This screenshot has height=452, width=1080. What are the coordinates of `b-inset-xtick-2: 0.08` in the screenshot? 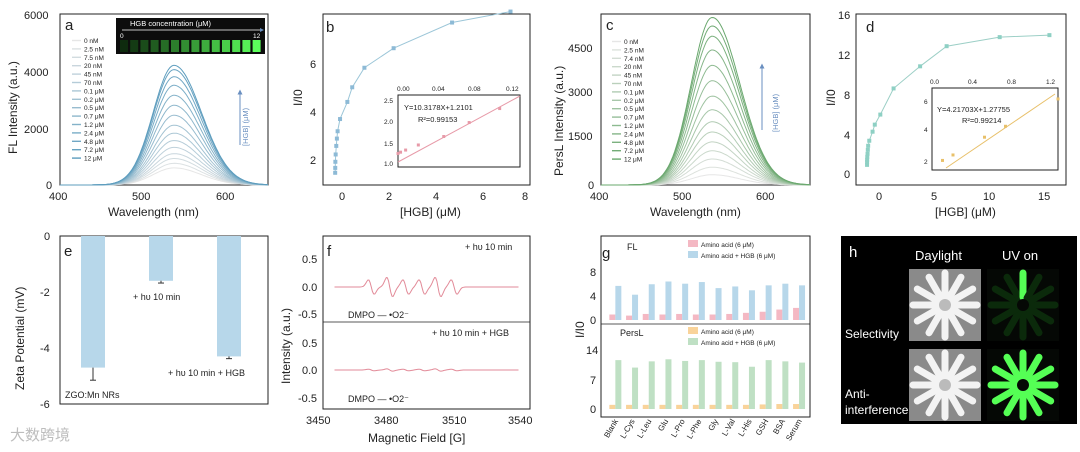 It's located at (474, 89).